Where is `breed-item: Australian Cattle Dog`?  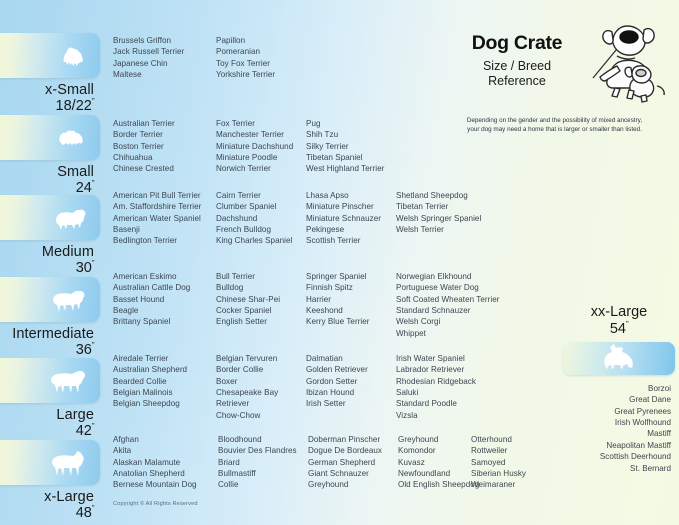
breed-item: Australian Cattle Dog is located at coordinates (152, 288).